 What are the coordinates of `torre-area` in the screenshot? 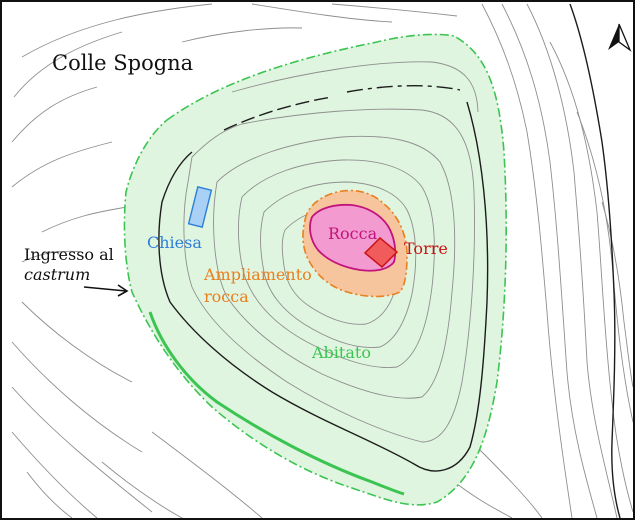 It's located at (381, 252).